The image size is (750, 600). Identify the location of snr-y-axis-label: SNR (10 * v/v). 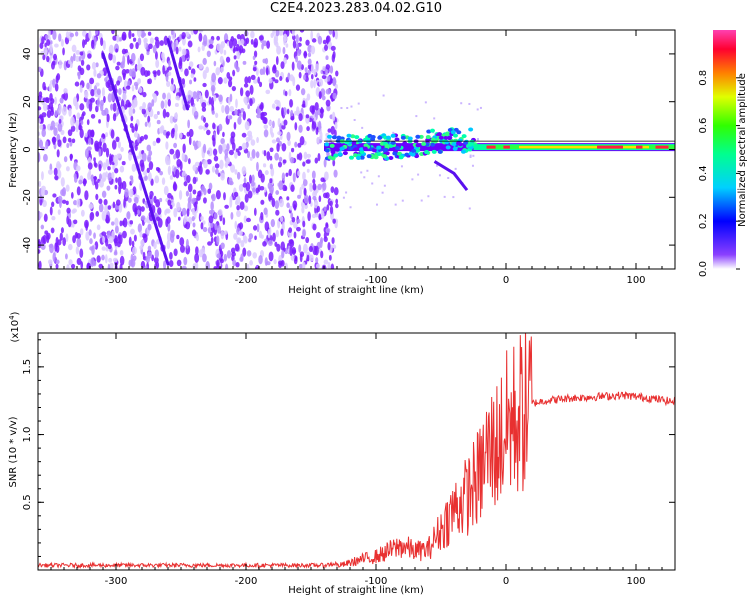
(13, 451).